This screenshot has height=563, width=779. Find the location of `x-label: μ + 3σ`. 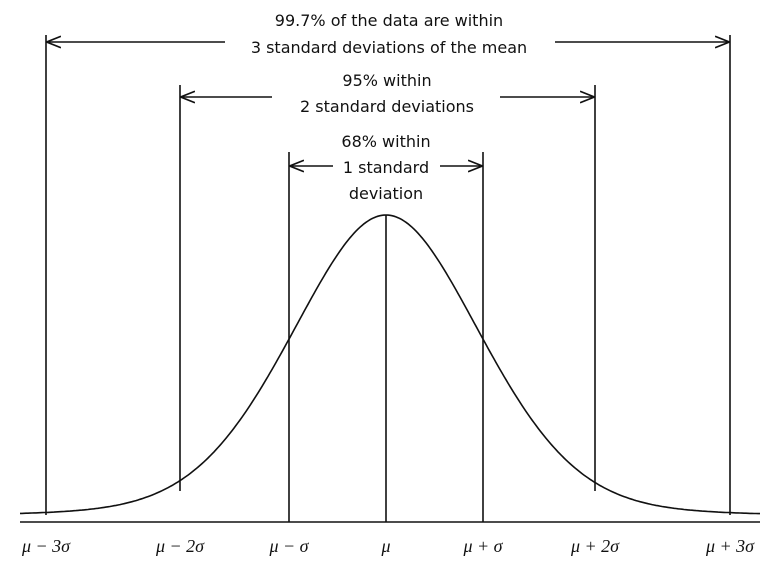

x-label: μ + 3σ is located at coordinates (730, 546).